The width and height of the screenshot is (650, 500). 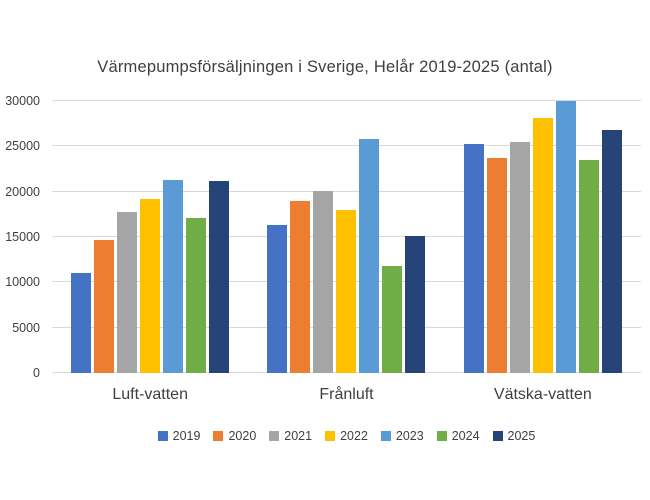 I want to click on y-axis-tick-labels: 0 5000 10000 15000 20000 25000 30000, so click(x=20, y=237).